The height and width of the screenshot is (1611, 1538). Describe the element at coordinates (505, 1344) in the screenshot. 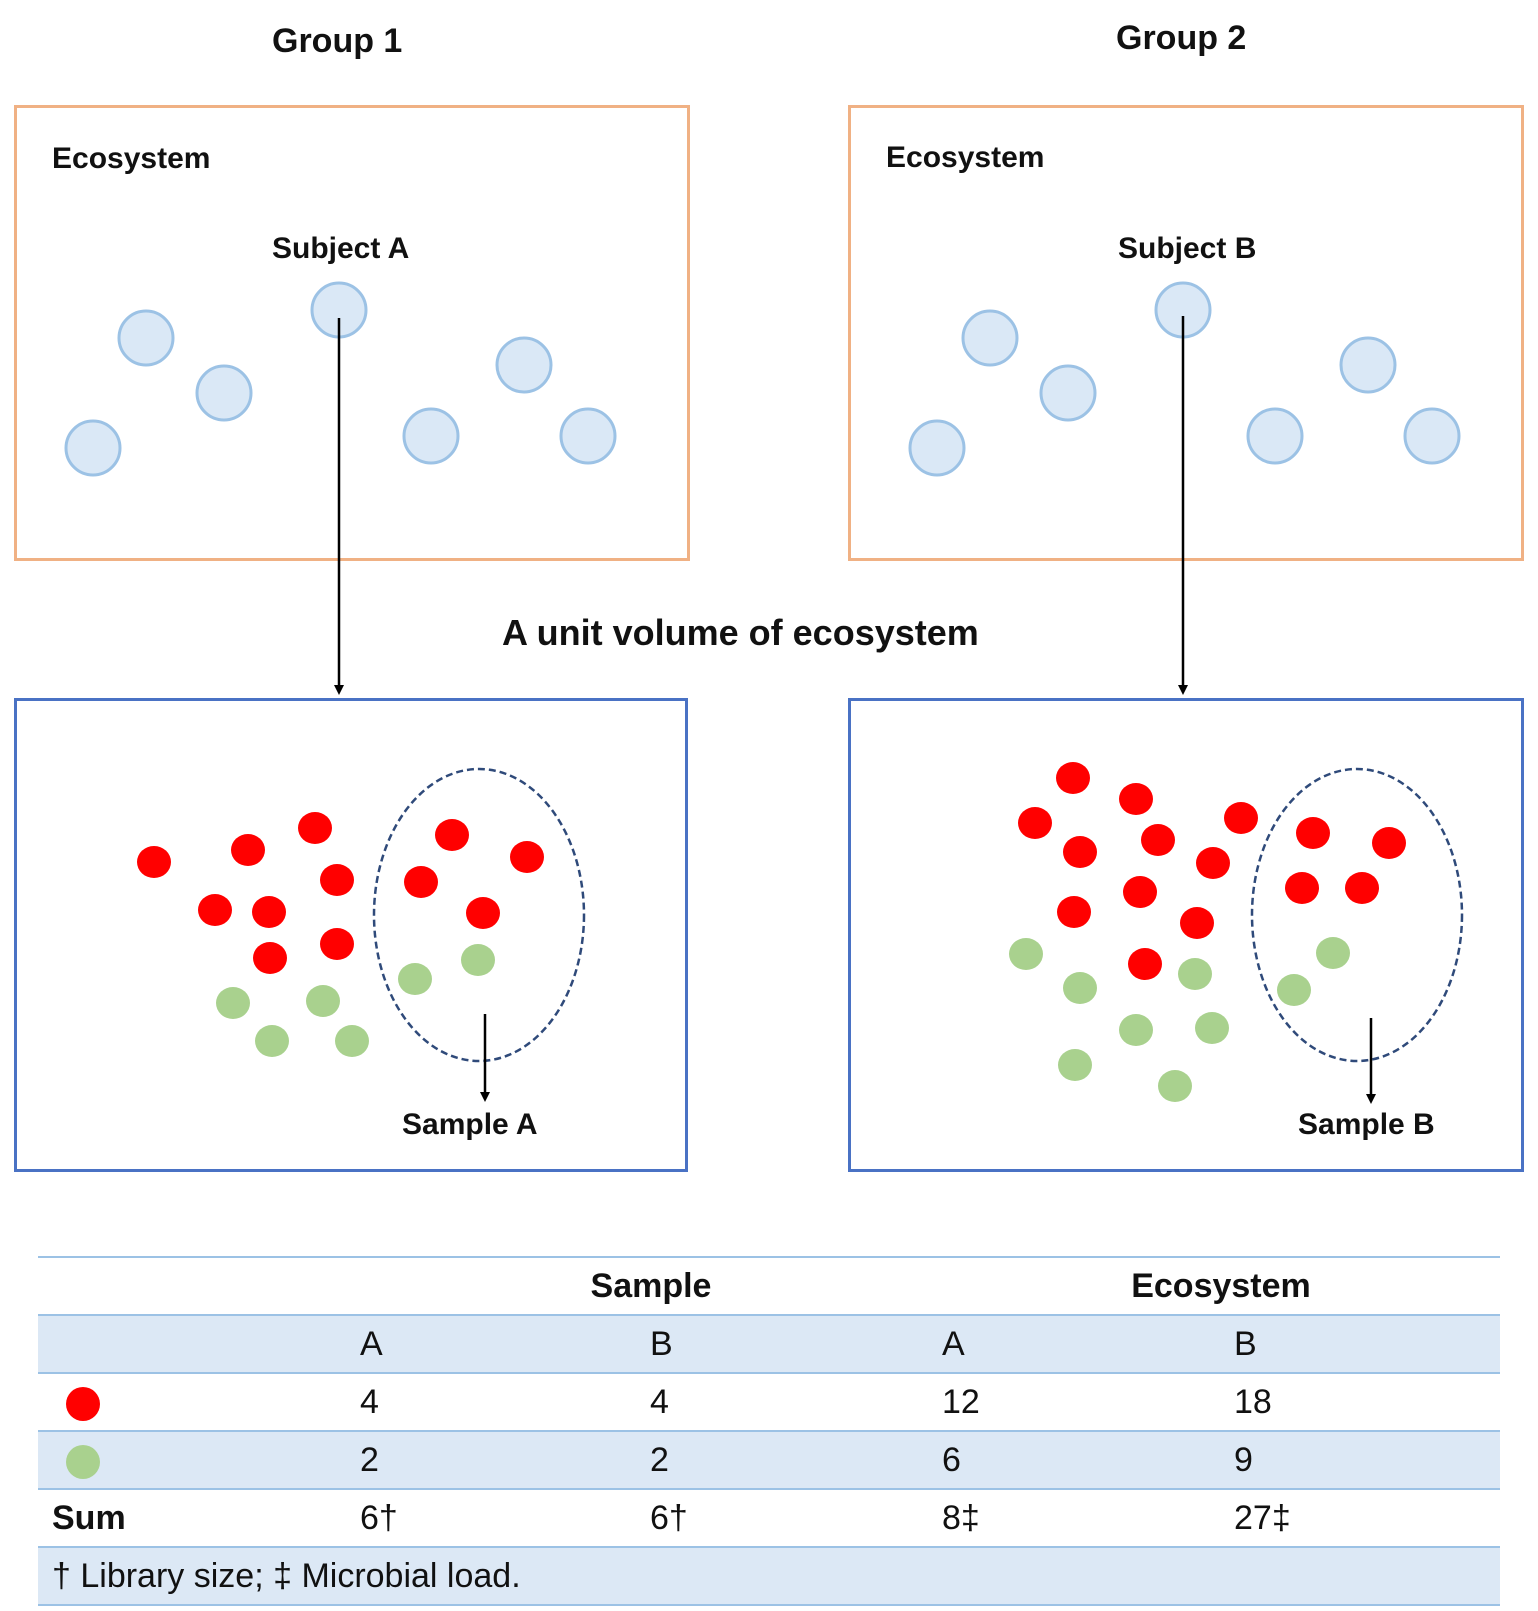

I see `column-header-sample-a: A` at that location.